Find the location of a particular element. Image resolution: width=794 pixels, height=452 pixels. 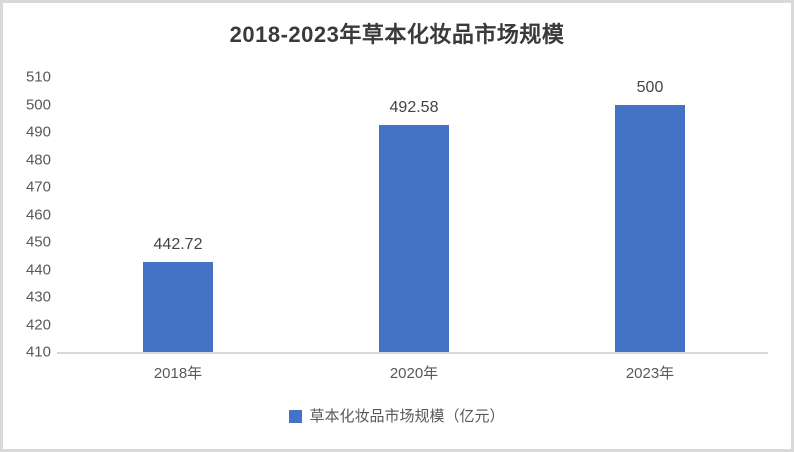

y-tick-label: 490 is located at coordinates (38, 132).